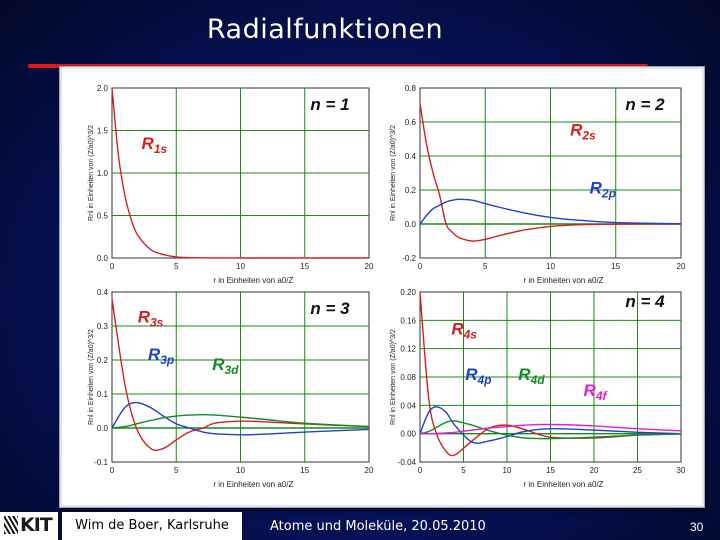  What do you see at coordinates (408, 349) in the screenshot?
I see `y-tick-label: 0.12` at bounding box center [408, 349].